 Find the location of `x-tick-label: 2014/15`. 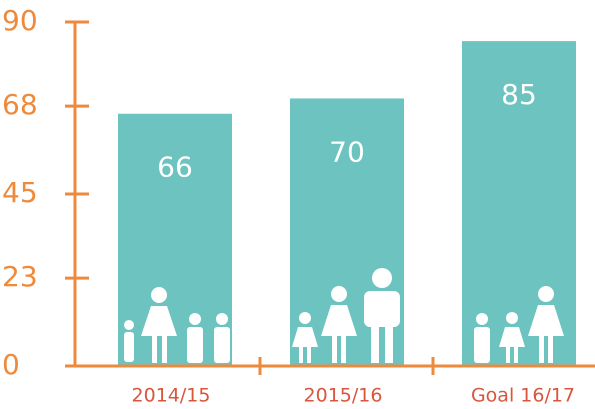

x-tick-label: 2014/15 is located at coordinates (171, 396).